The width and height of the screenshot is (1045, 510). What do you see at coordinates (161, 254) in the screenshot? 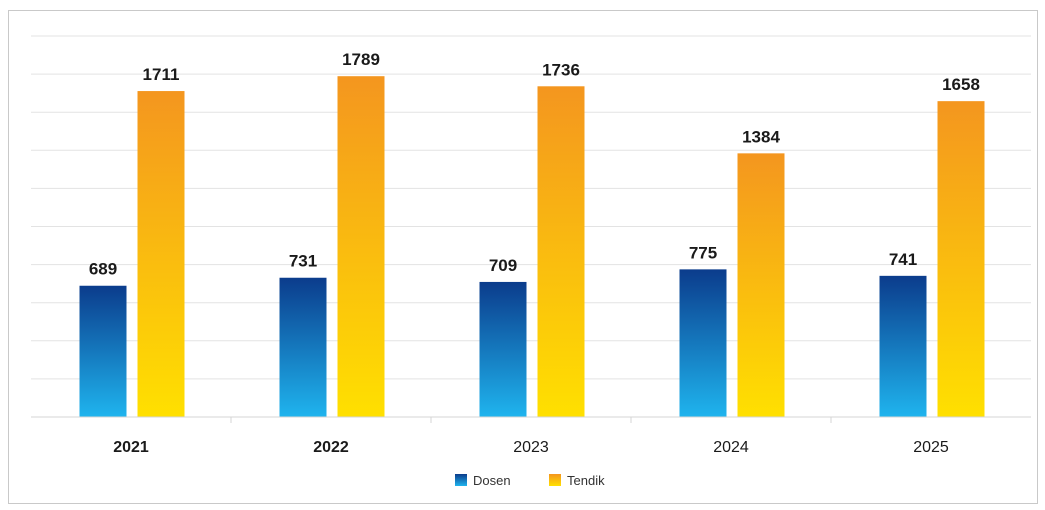
I see `bar-tendik-2021` at bounding box center [161, 254].